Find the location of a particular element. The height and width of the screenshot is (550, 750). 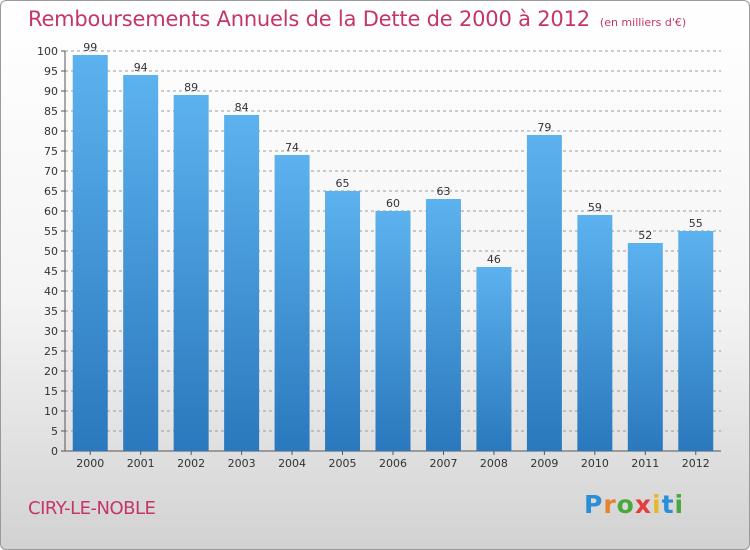

data-label: 46 is located at coordinates (494, 259).